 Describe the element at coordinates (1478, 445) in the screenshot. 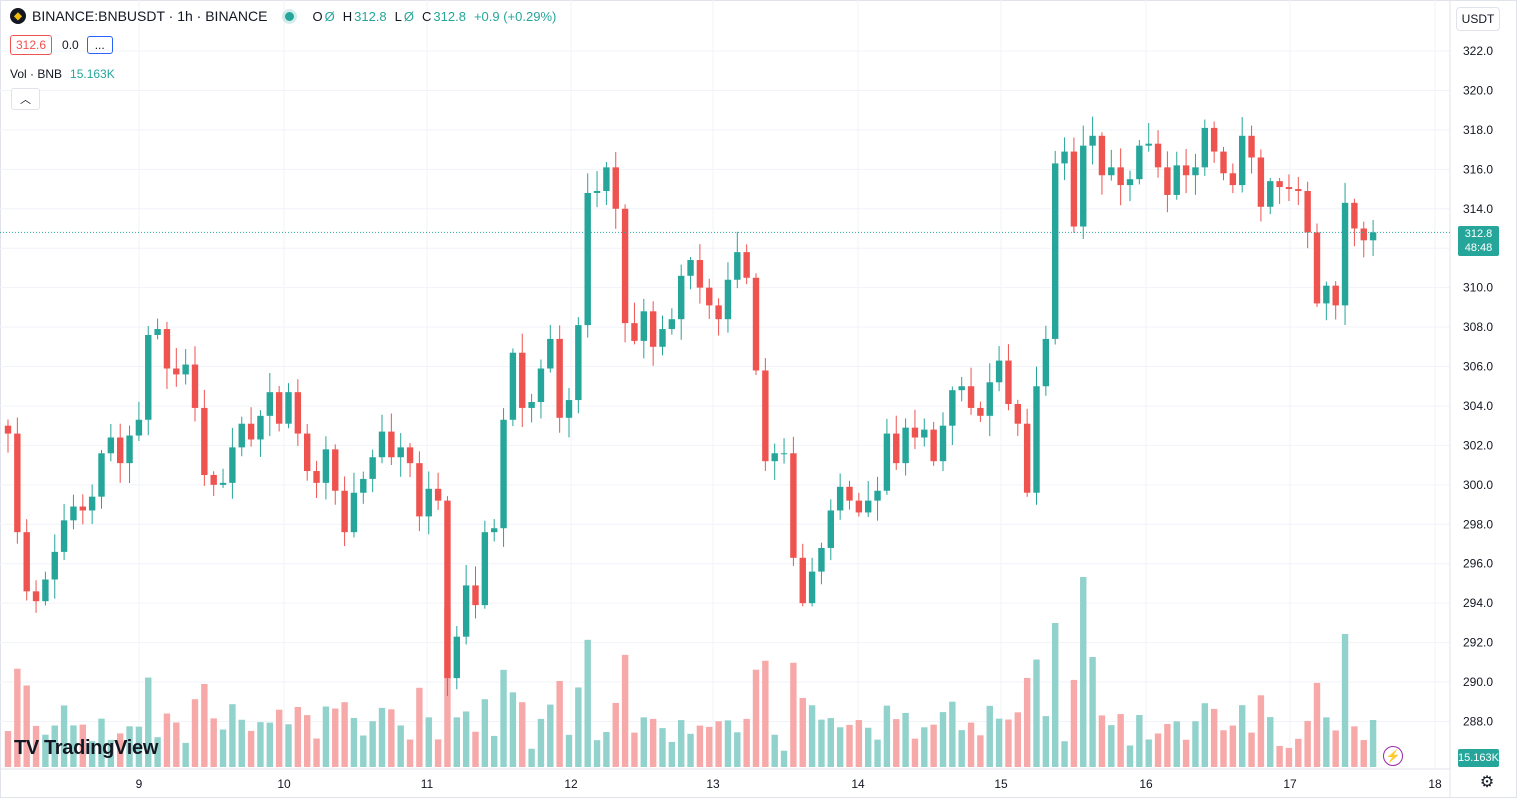

I see `y-tick-label: 302.0` at that location.